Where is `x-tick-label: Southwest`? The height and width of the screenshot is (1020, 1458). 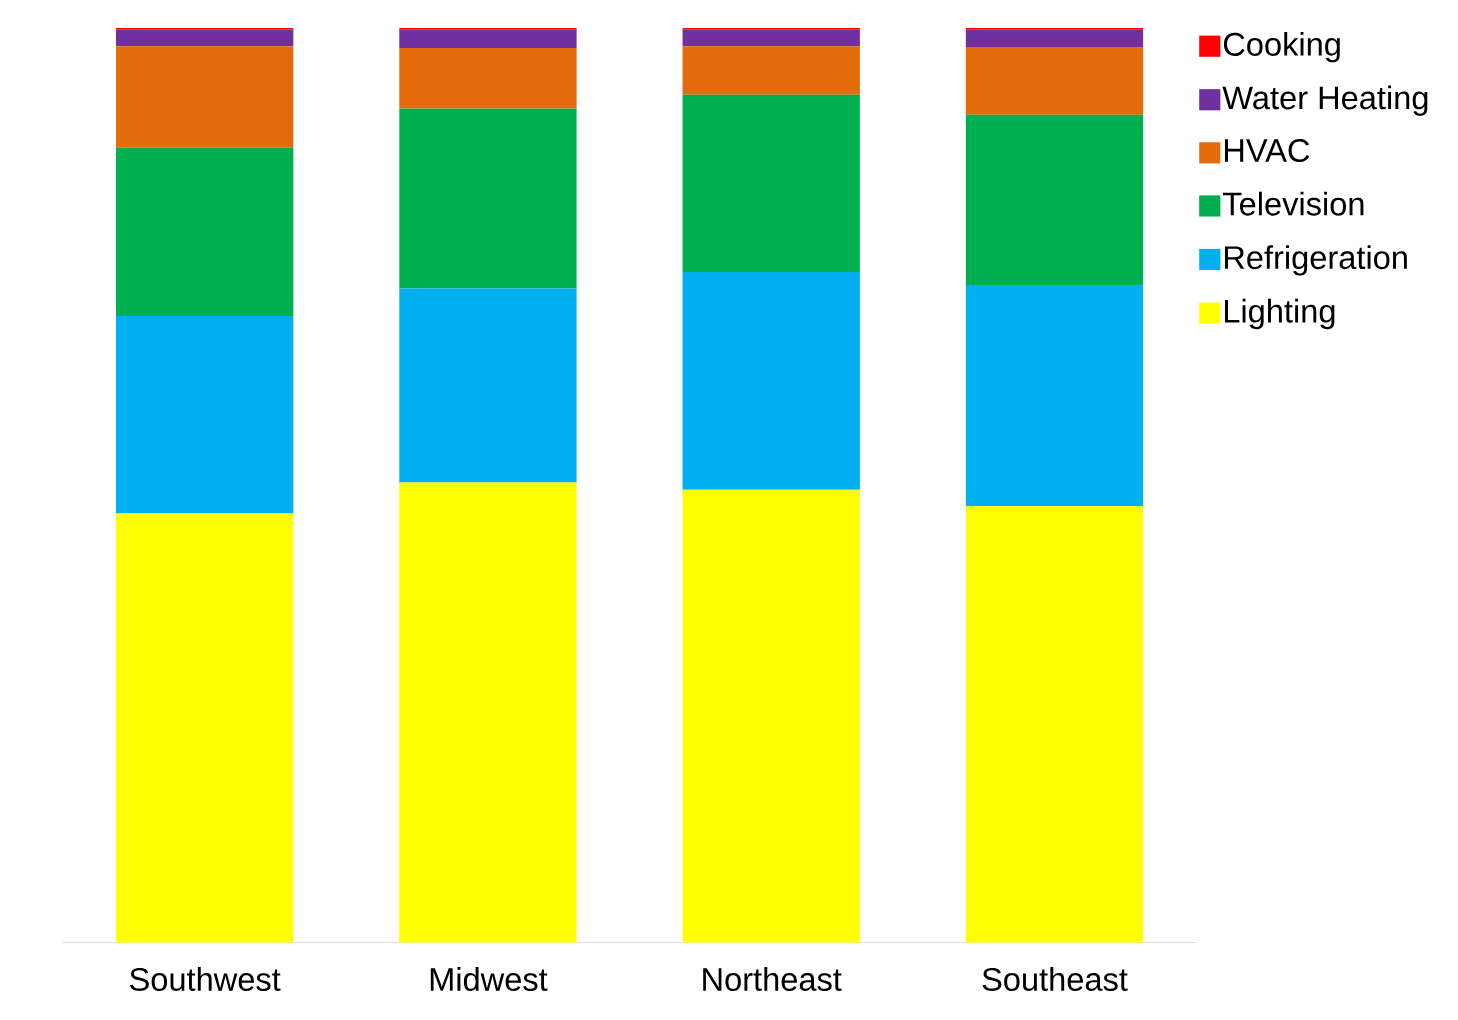
x-tick-label: Southwest is located at coordinates (205, 979).